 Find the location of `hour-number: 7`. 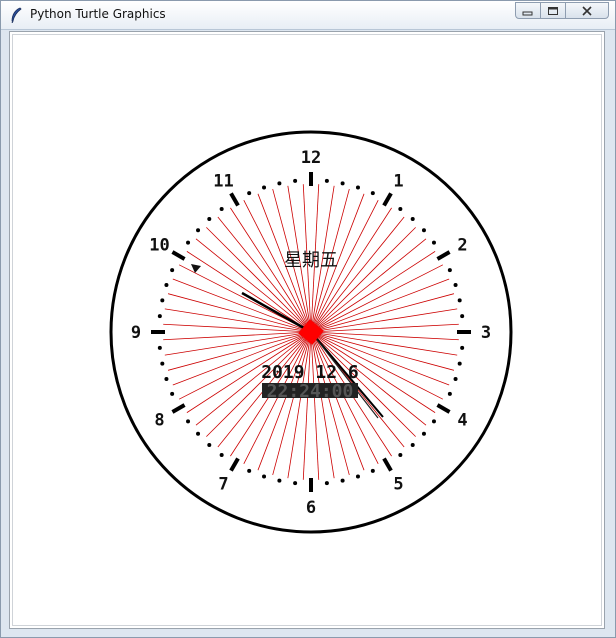

hour-number: 7 is located at coordinates (223, 485).